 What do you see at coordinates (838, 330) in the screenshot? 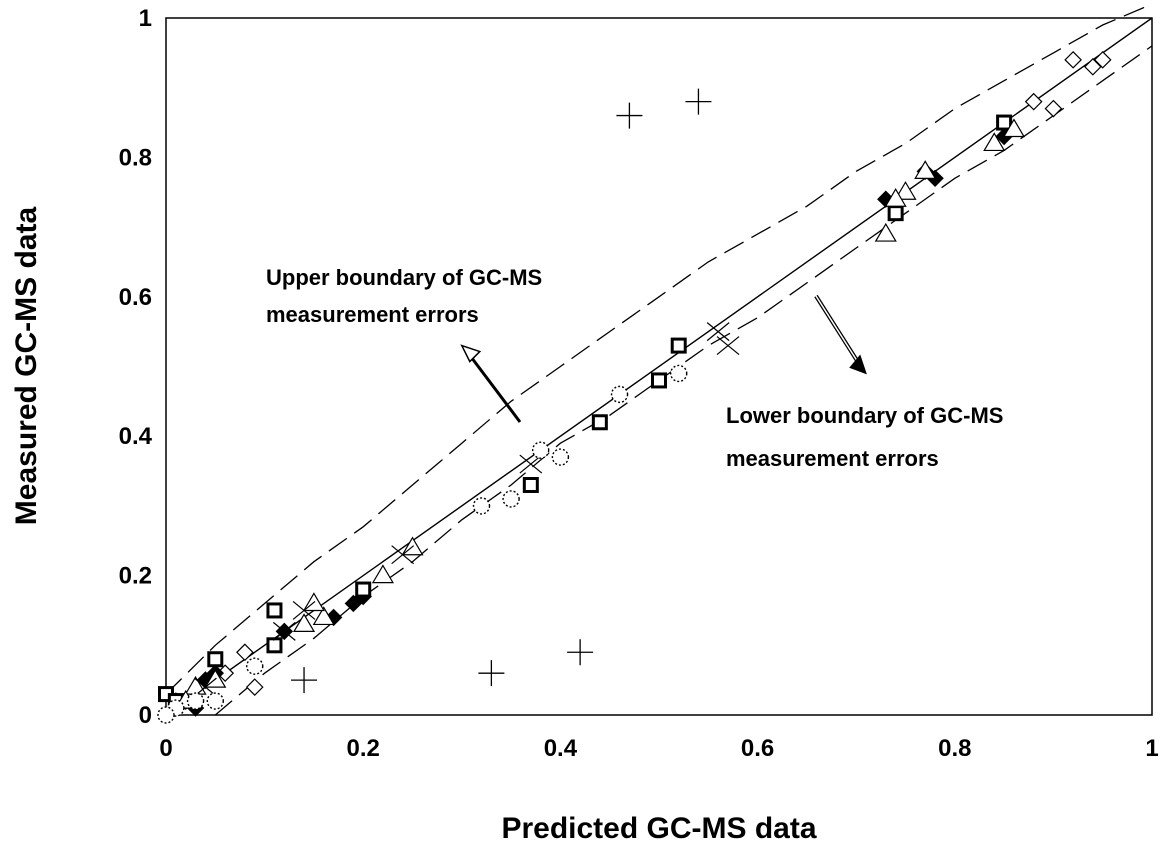
I see `lower-arrow-shaft-inner` at bounding box center [838, 330].